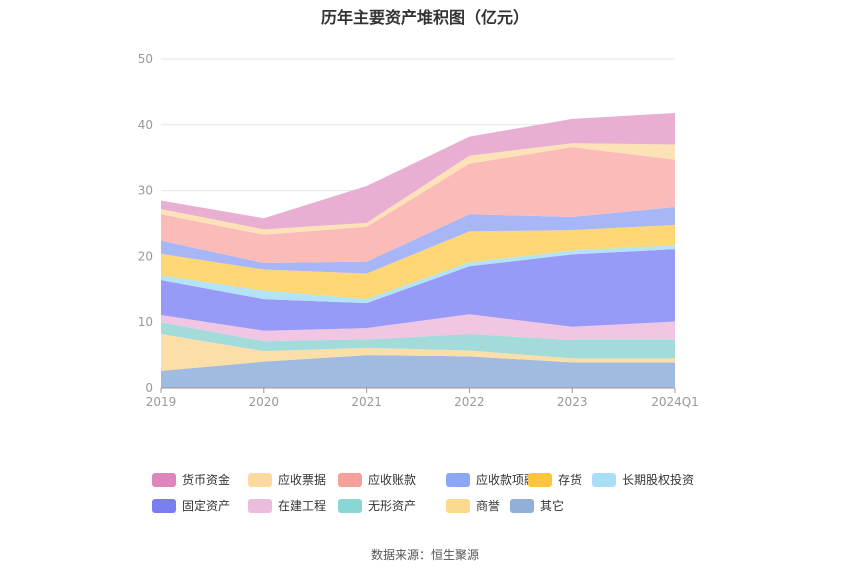 Image resolution: width=850 pixels, height=575 pixels. I want to click on area-series-应收账款, so click(418, 205).